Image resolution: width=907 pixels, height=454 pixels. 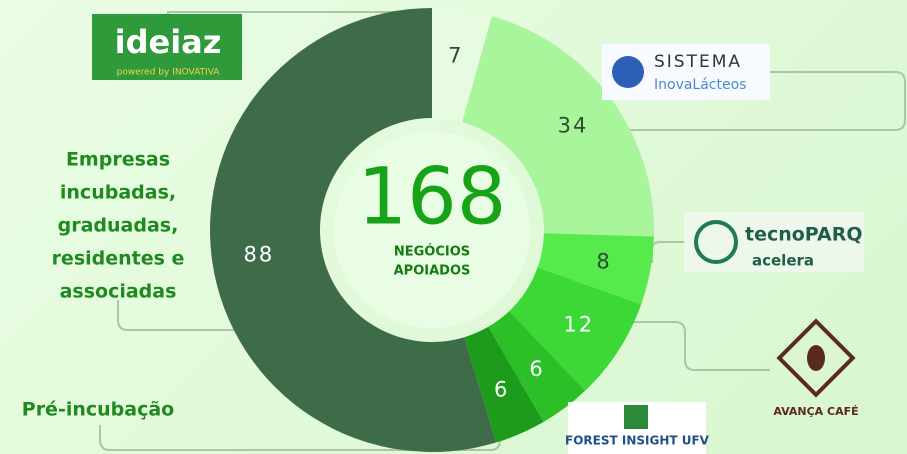 What do you see at coordinates (432, 197) in the screenshot?
I see `center-value: 168` at bounding box center [432, 197].